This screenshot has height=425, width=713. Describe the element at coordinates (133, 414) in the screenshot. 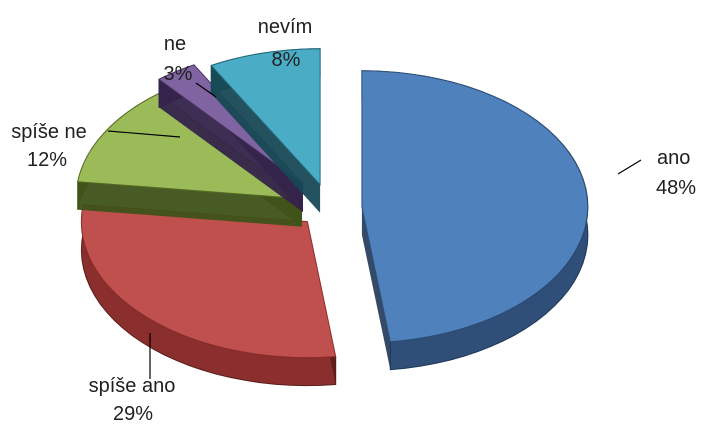

I see `slice-value-1: 29%` at that location.